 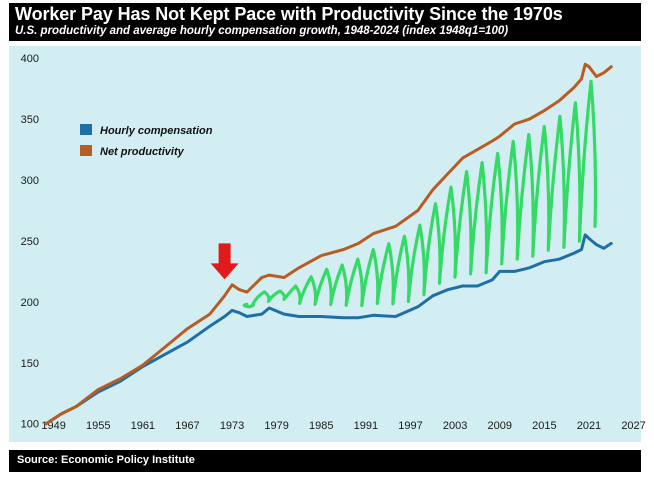 I want to click on x-tick-label: 2027, so click(x=633, y=426).